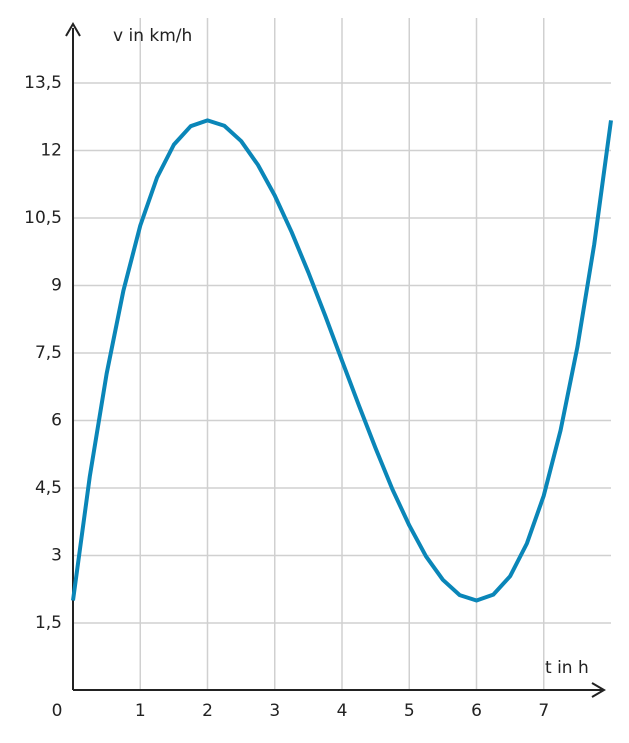 This screenshot has height=743, width=629. Describe the element at coordinates (48, 353) in the screenshot. I see `y-tick-label: 7,5` at that location.